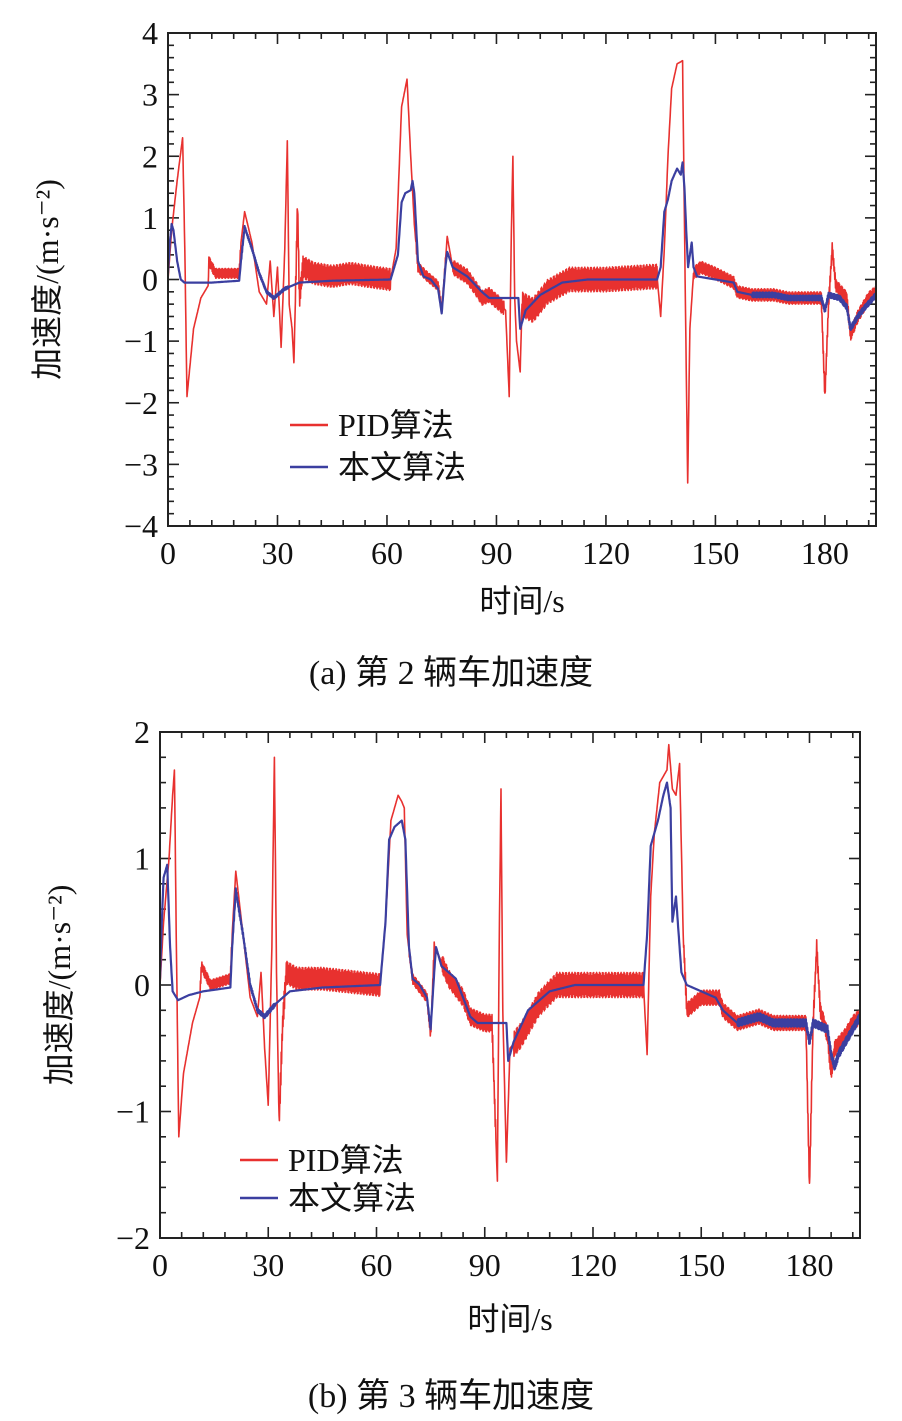  I want to click on series-line-ours, so click(522, 246).